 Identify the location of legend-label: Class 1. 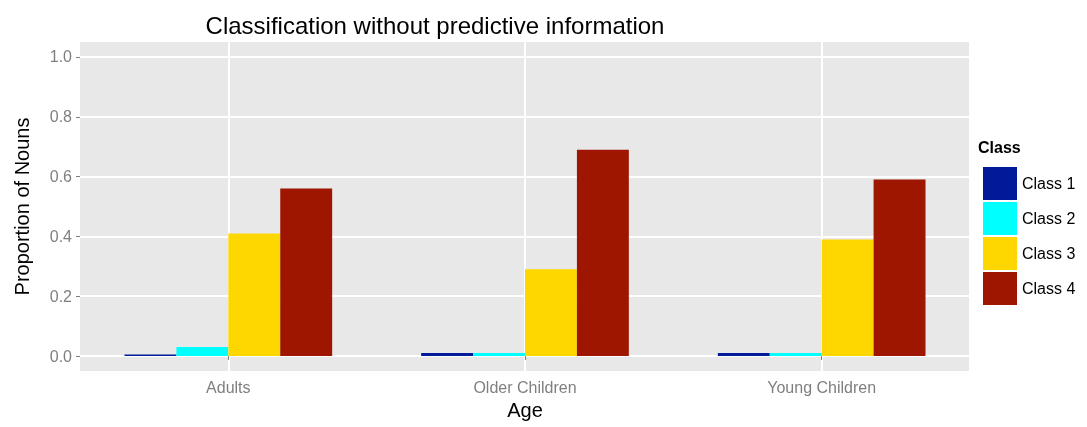
(1049, 183).